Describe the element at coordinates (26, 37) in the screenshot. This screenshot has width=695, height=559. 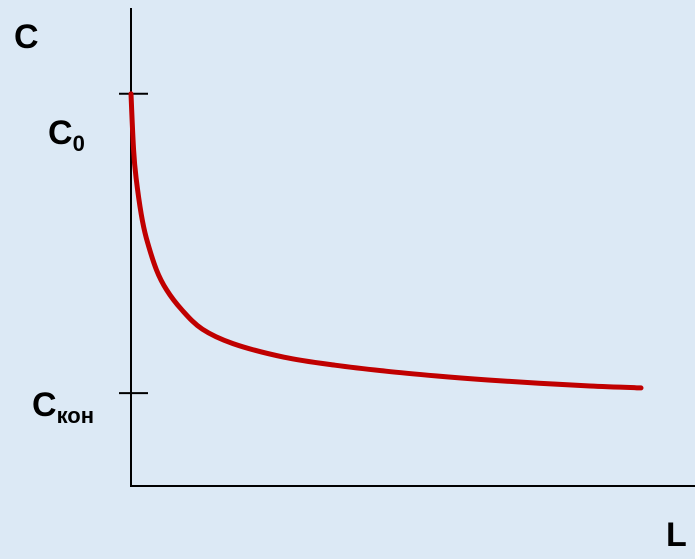
I see `y-axis-label: C` at that location.